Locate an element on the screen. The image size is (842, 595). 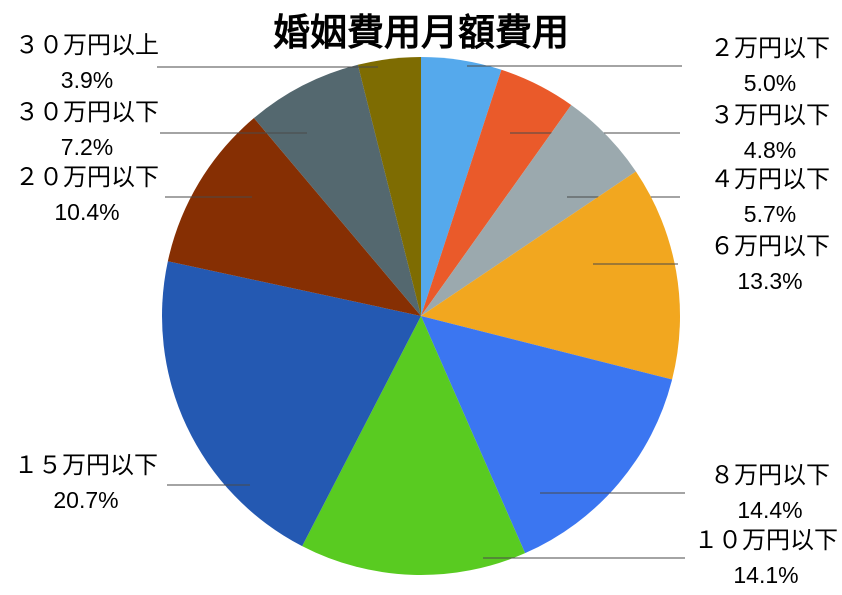
slice-pct-text: 20.7% is located at coordinates (86, 500).